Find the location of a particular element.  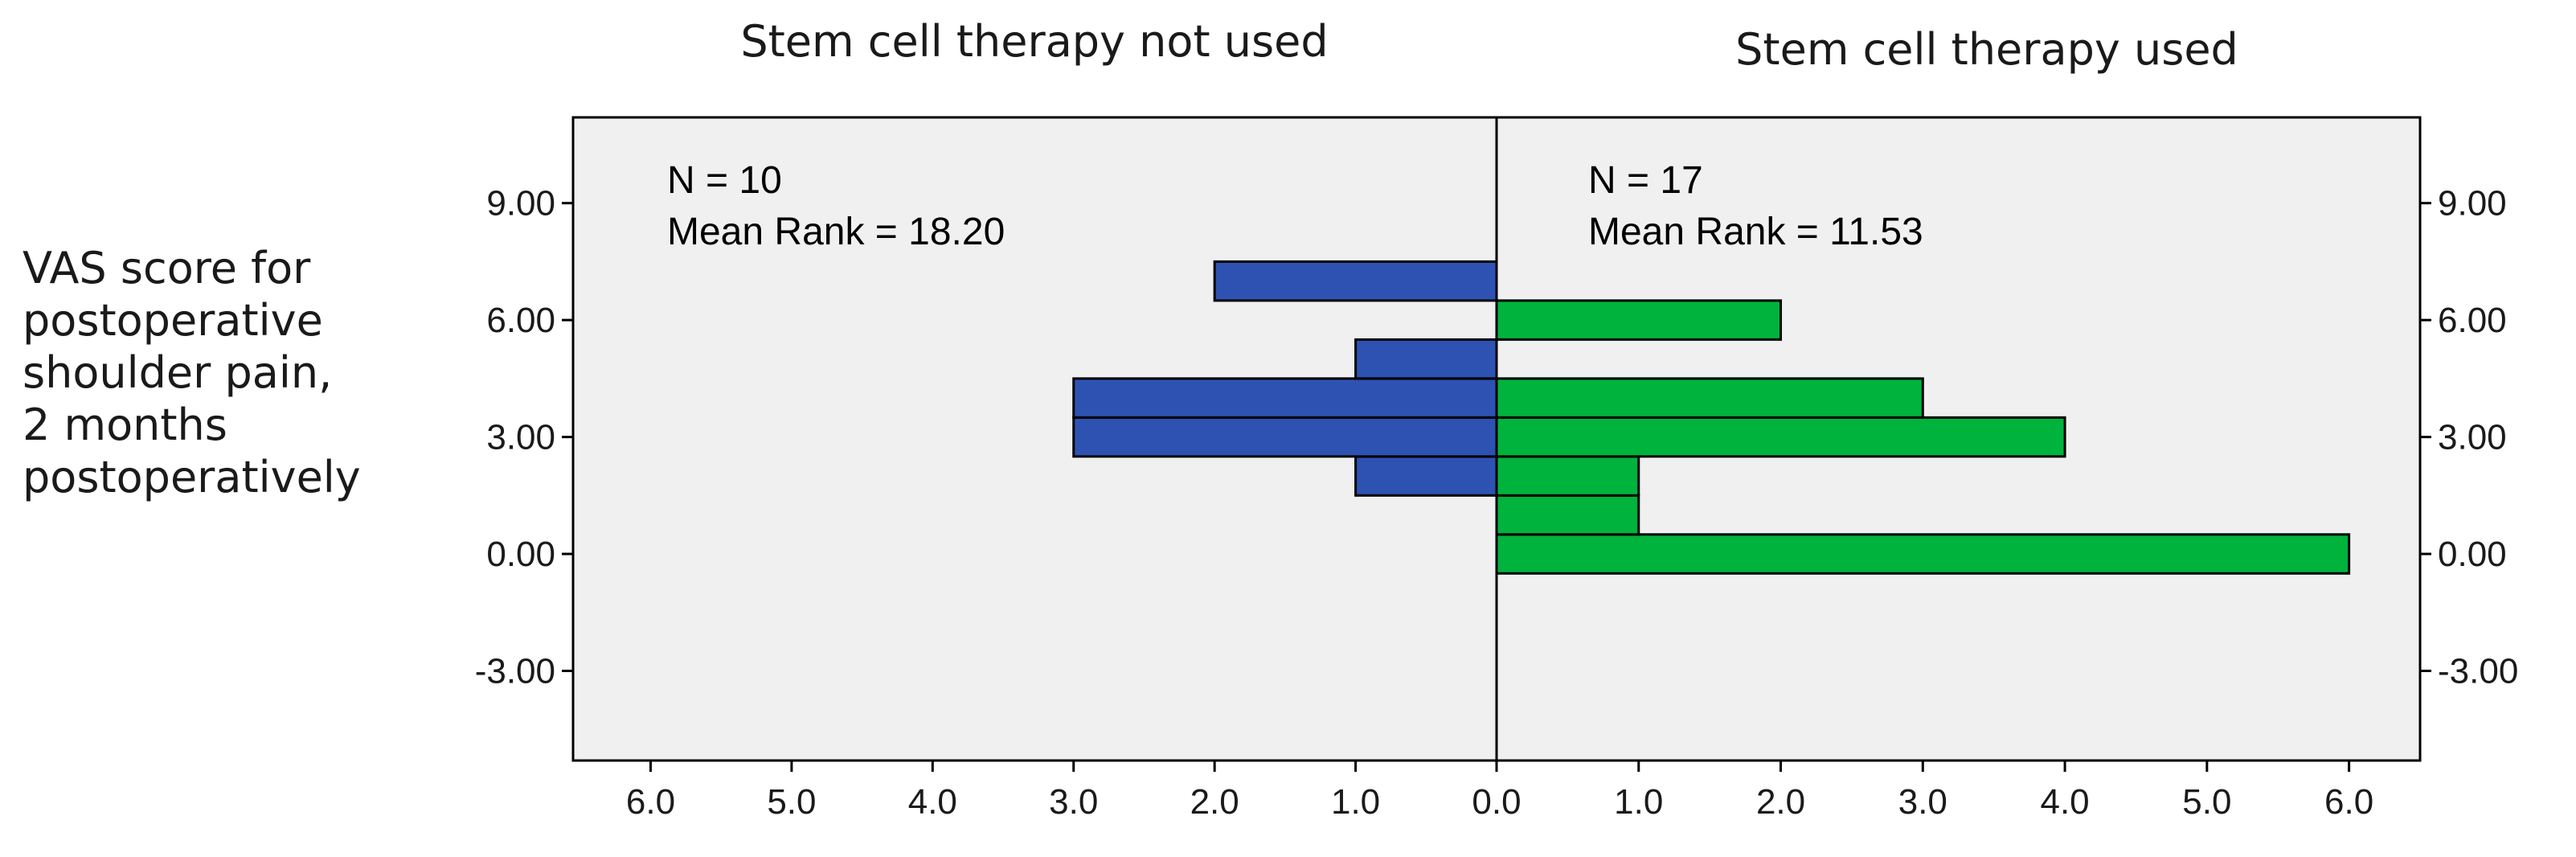

x-tick-label-left: 5.0 is located at coordinates (791, 802).